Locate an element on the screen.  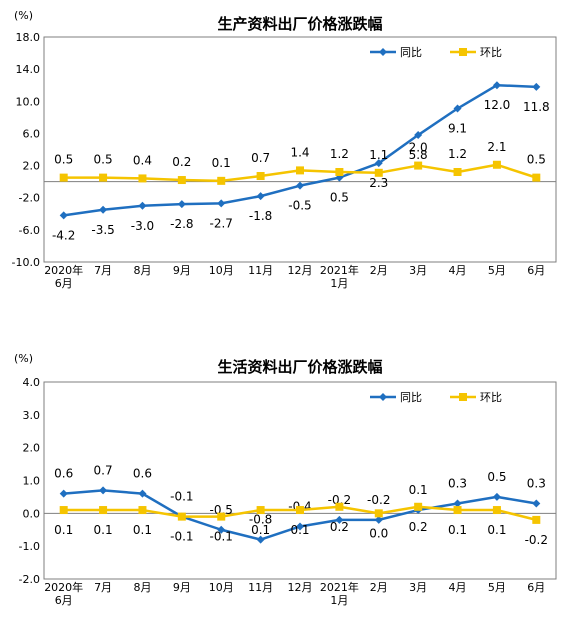
legend-marker is located at coordinates (383, 397).